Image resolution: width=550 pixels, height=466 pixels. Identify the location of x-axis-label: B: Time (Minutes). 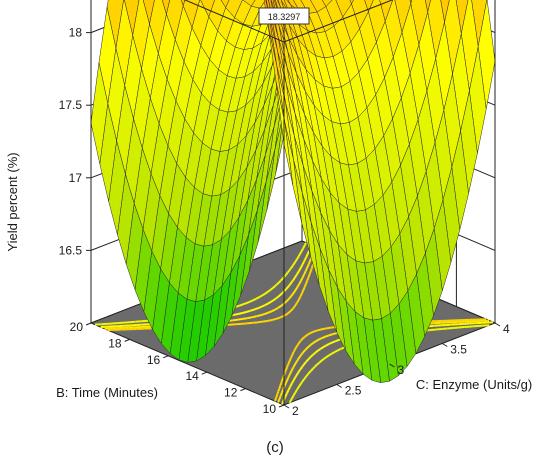
(107, 392).